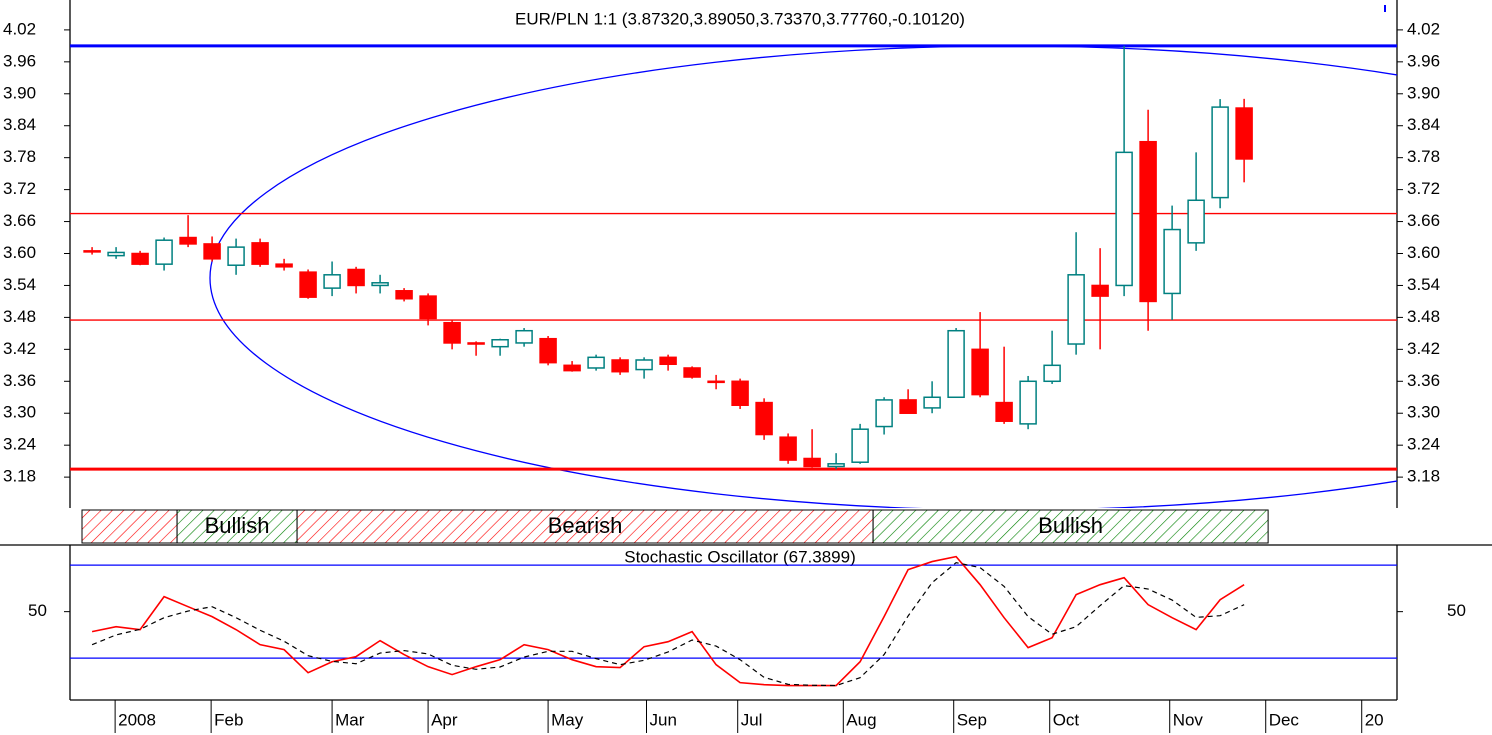 Image resolution: width=1492 pixels, height=735 pixels. I want to click on x-tick-label: Apr, so click(444, 719).